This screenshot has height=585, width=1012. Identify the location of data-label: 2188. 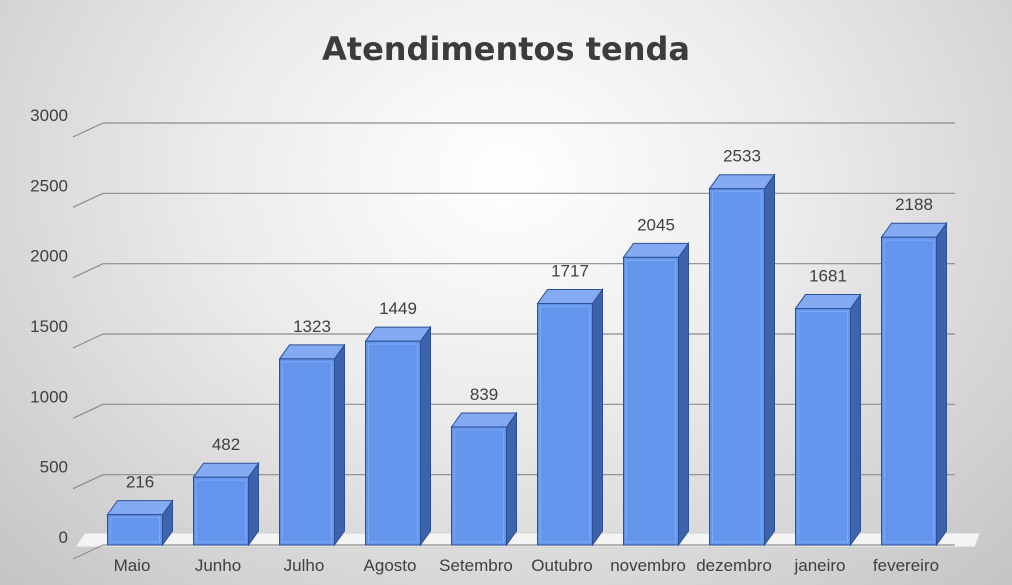
(914, 204).